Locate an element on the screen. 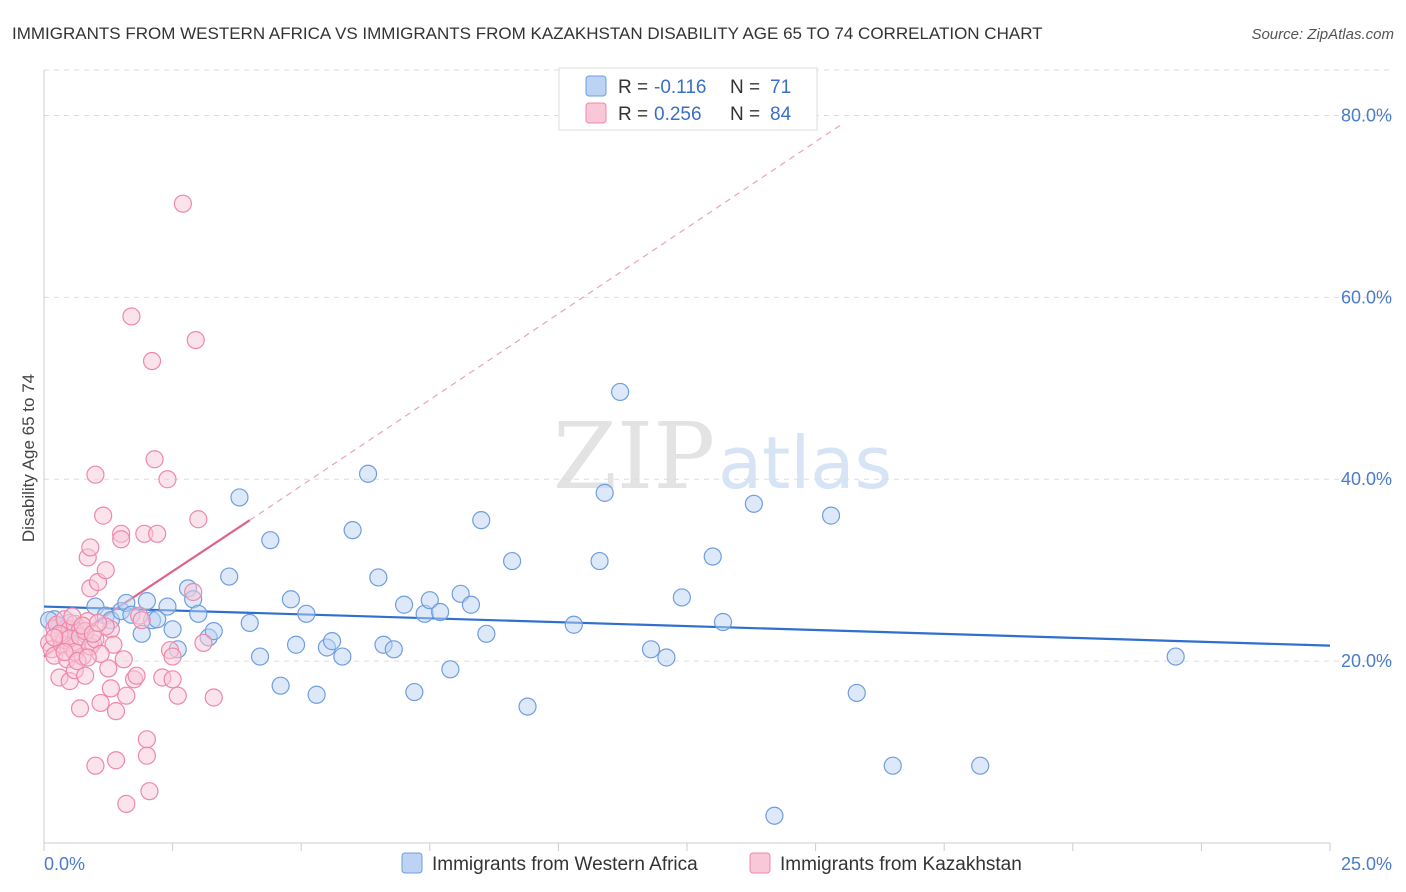 Image resolution: width=1406 pixels, height=892 pixels. bottom-legend-label-kazakhstan: Immigrants from Kazakhstan is located at coordinates (901, 864).